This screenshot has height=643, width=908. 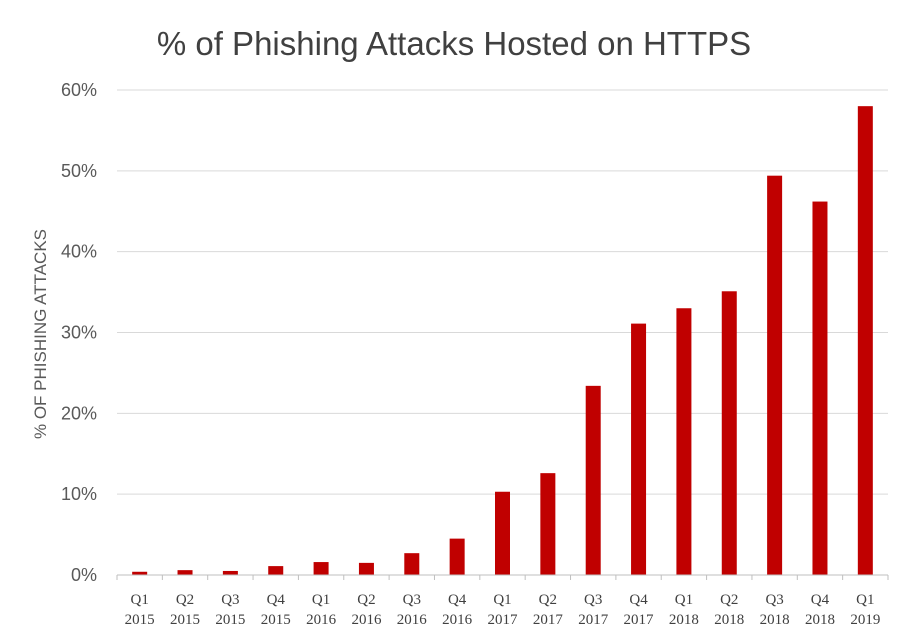 What do you see at coordinates (79, 252) in the screenshot?
I see `y-tick-label: 40%` at bounding box center [79, 252].